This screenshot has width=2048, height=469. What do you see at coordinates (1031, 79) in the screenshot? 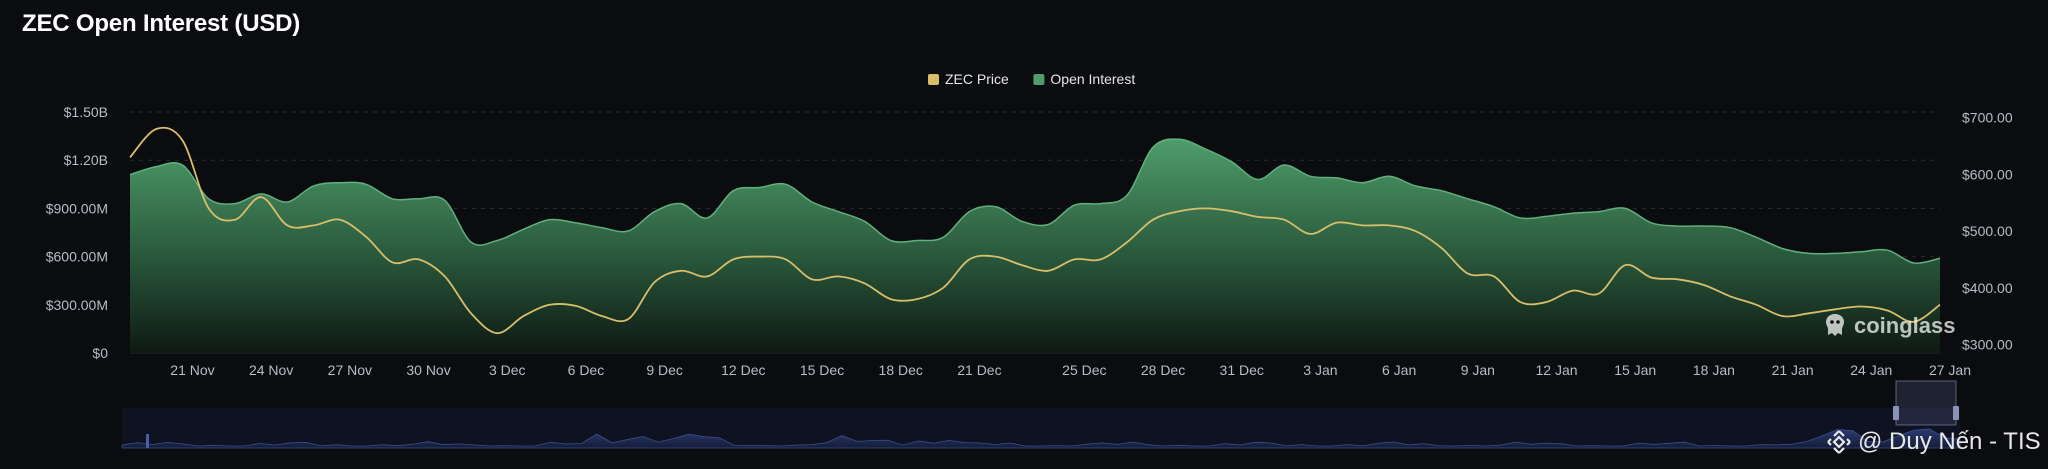
I see `legend: ZEC Price Open Interest` at bounding box center [1031, 79].